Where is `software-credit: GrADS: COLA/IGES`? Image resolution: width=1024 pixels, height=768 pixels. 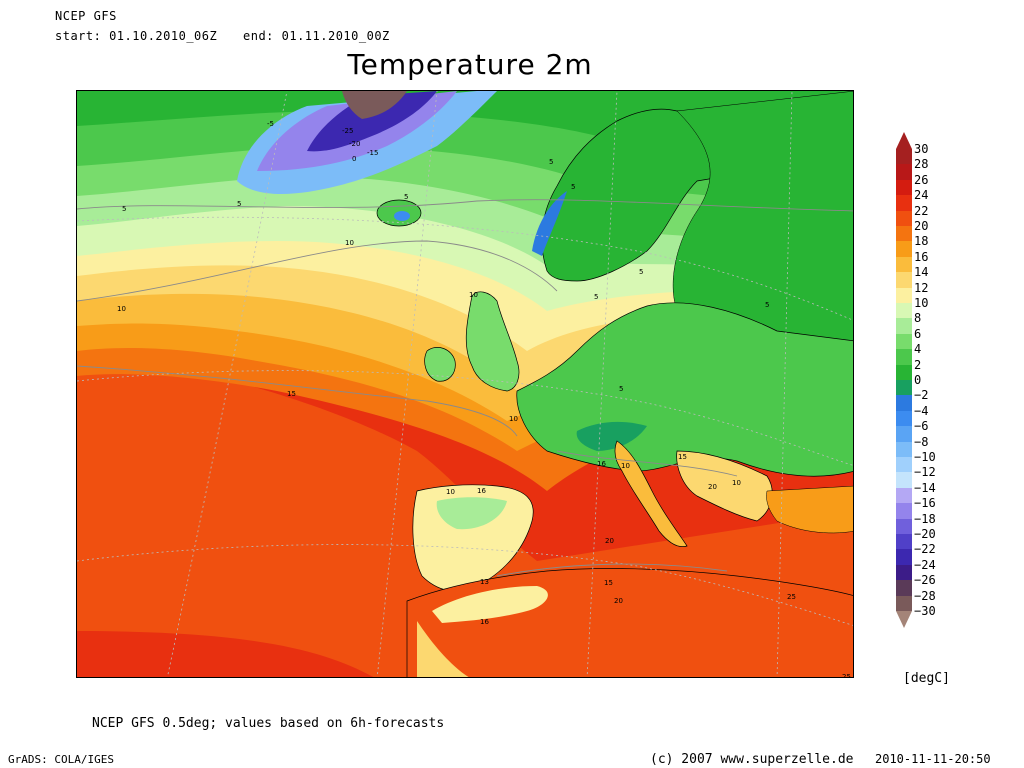
software-credit: GrADS: COLA/IGES is located at coordinates (61, 759).